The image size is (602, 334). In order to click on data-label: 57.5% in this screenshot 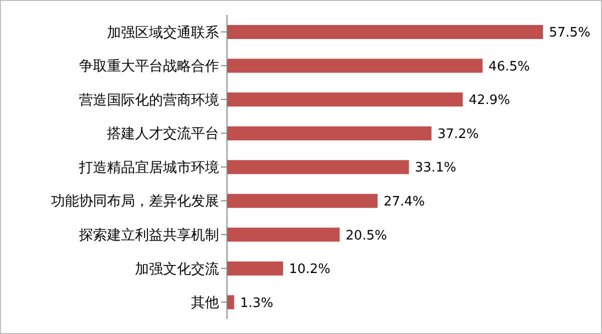, I will do `click(569, 33)`.